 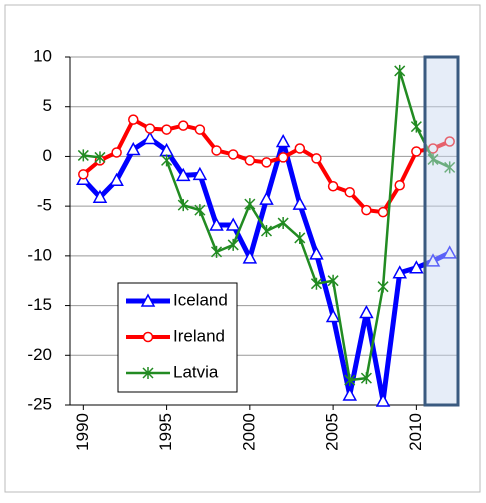 I want to click on legend-label: Ireland, so click(x=199, y=335).